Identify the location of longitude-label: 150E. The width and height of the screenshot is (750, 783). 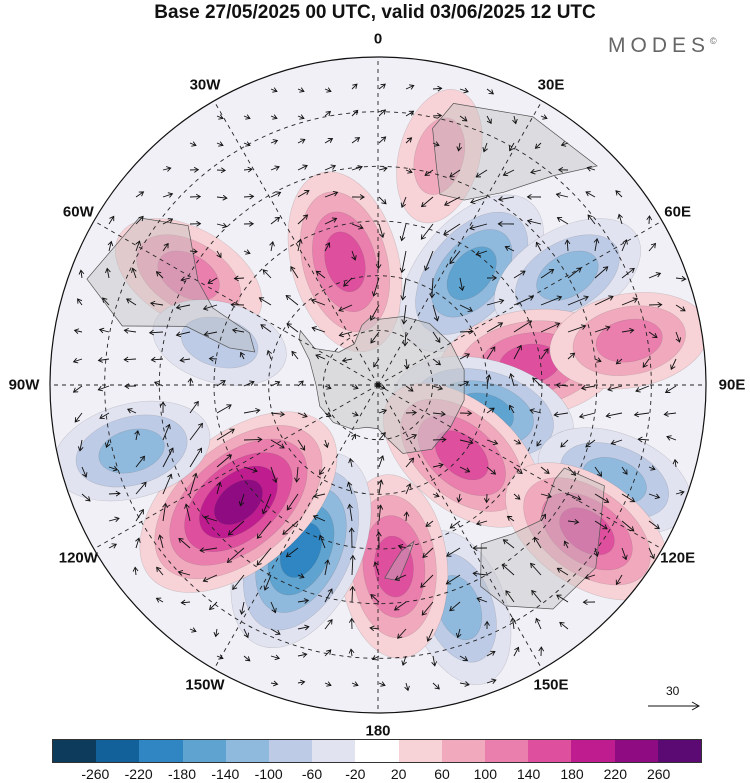
(551, 685).